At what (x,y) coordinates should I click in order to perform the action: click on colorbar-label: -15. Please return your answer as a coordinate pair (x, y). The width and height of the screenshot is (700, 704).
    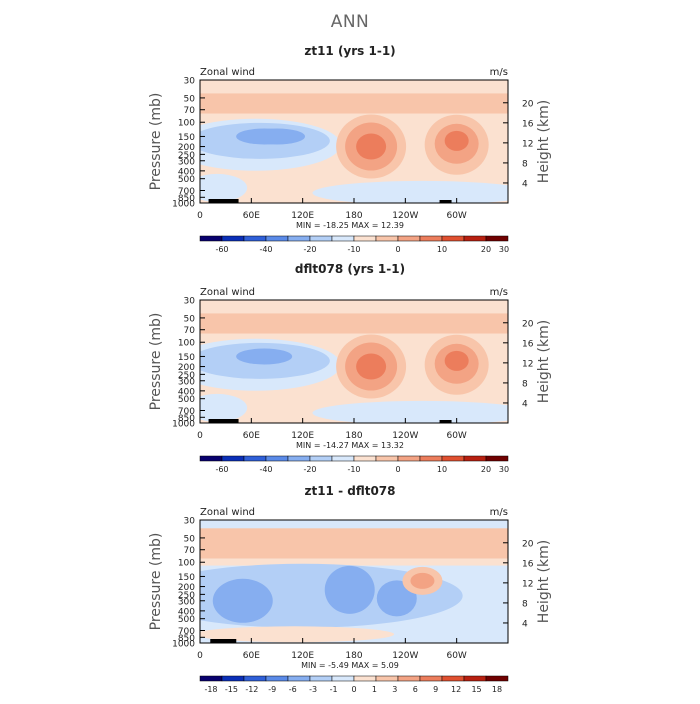
    Looking at the image, I should click on (231, 689).